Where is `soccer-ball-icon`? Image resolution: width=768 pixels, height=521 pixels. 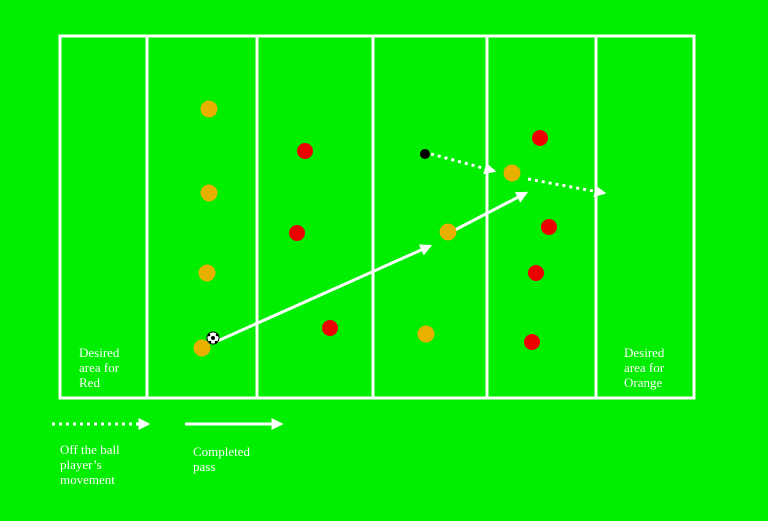
soccer-ball-icon is located at coordinates (213, 338).